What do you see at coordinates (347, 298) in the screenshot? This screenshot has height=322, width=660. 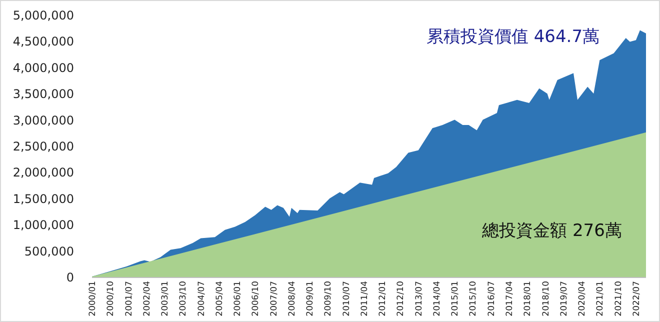 I see `x-tick-label: 2010/07` at bounding box center [347, 298].